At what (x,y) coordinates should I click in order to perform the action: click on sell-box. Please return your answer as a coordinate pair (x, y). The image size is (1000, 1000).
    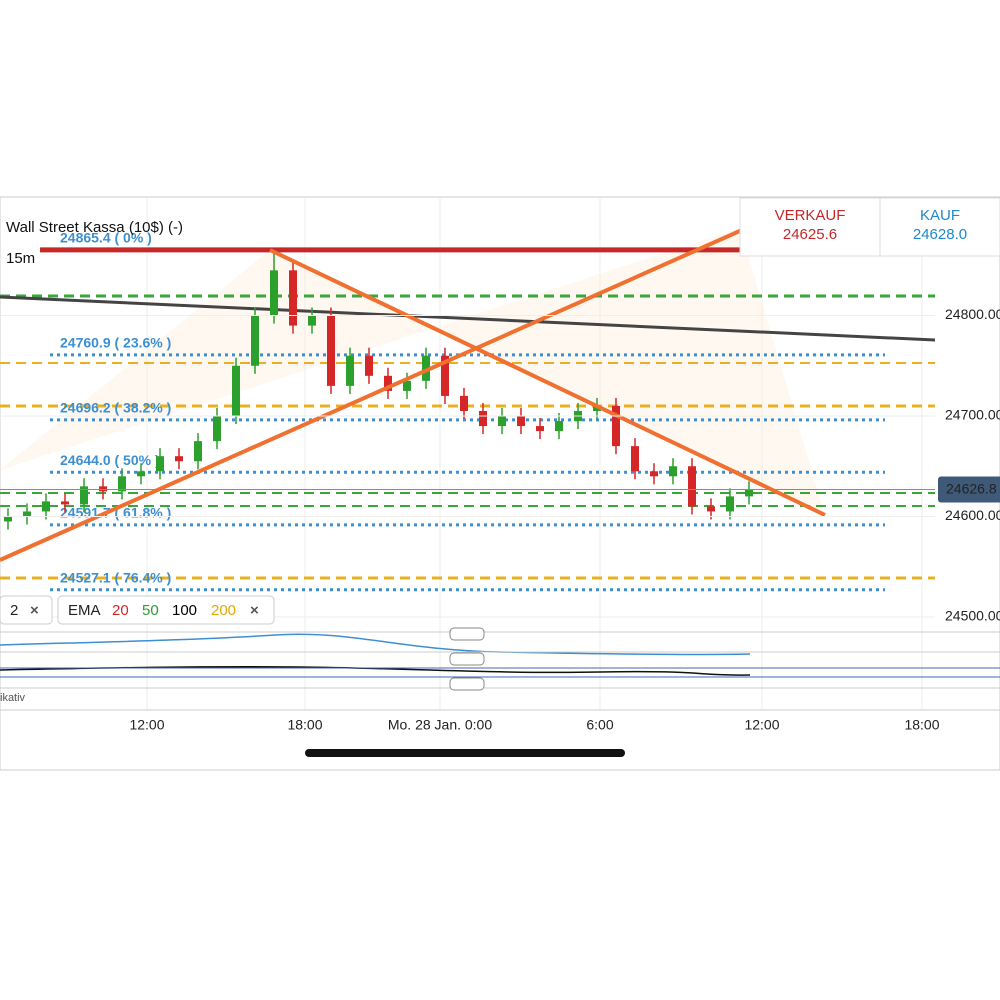
    Looking at the image, I should click on (810, 227).